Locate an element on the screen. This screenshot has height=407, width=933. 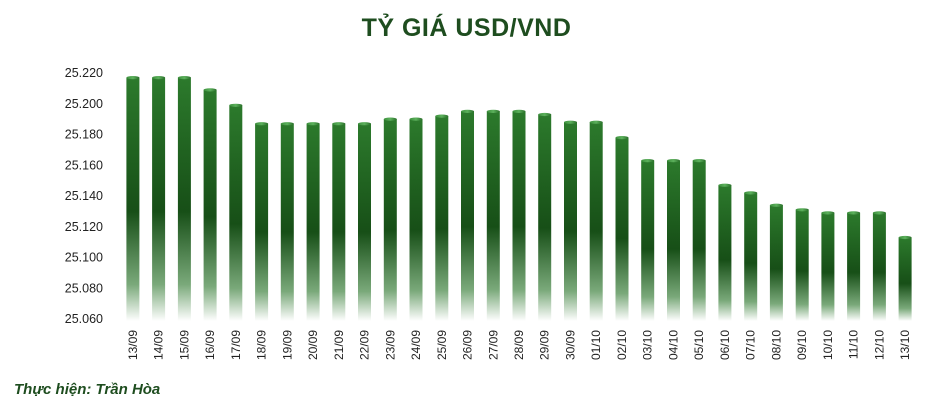
x-tick-label: 27/09 is located at coordinates (493, 345).